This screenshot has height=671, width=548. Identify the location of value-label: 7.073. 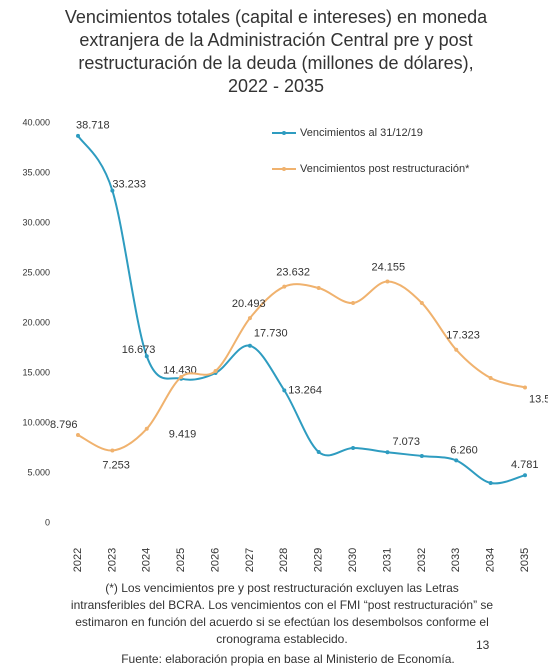
(406, 442).